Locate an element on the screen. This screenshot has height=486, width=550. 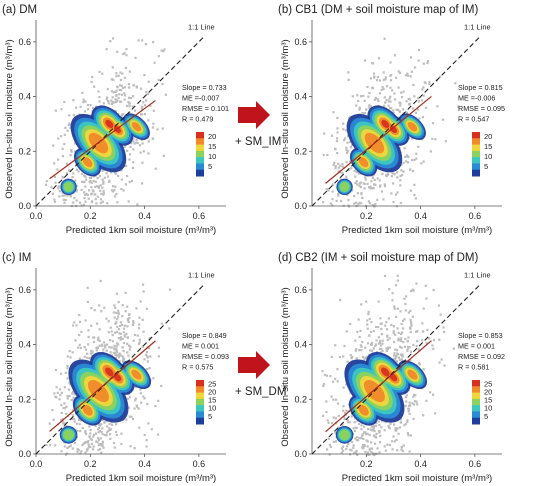
density-layer is located at coordinates (109, 372).